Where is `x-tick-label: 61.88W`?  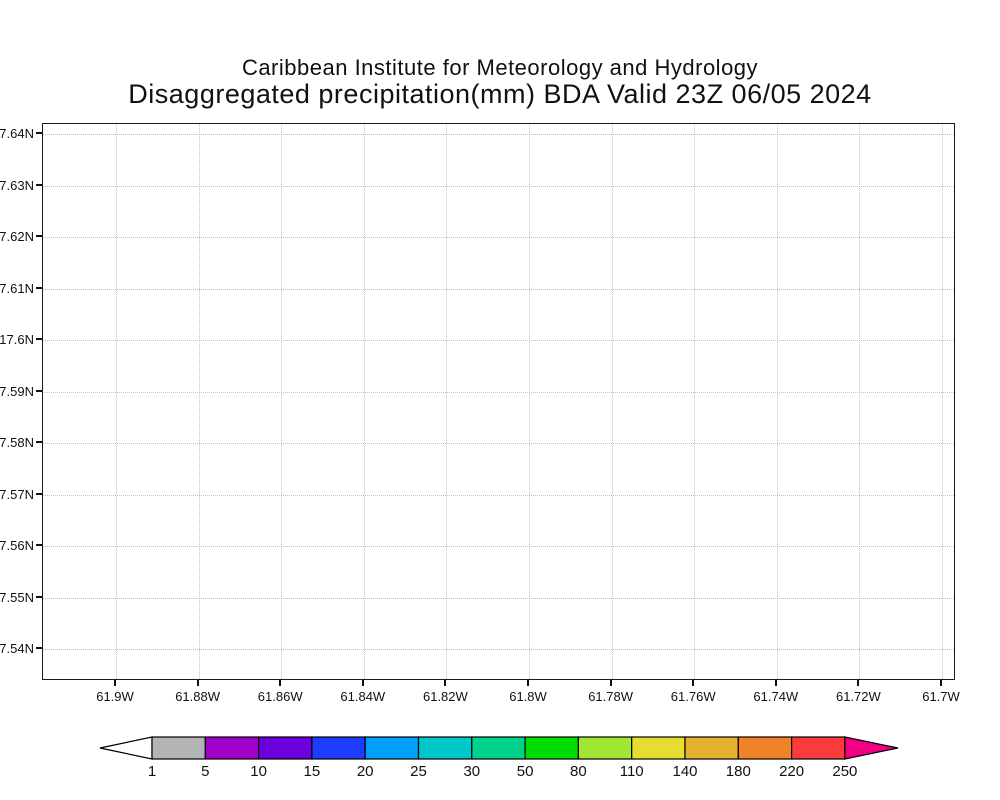 x-tick-label: 61.88W is located at coordinates (197, 696).